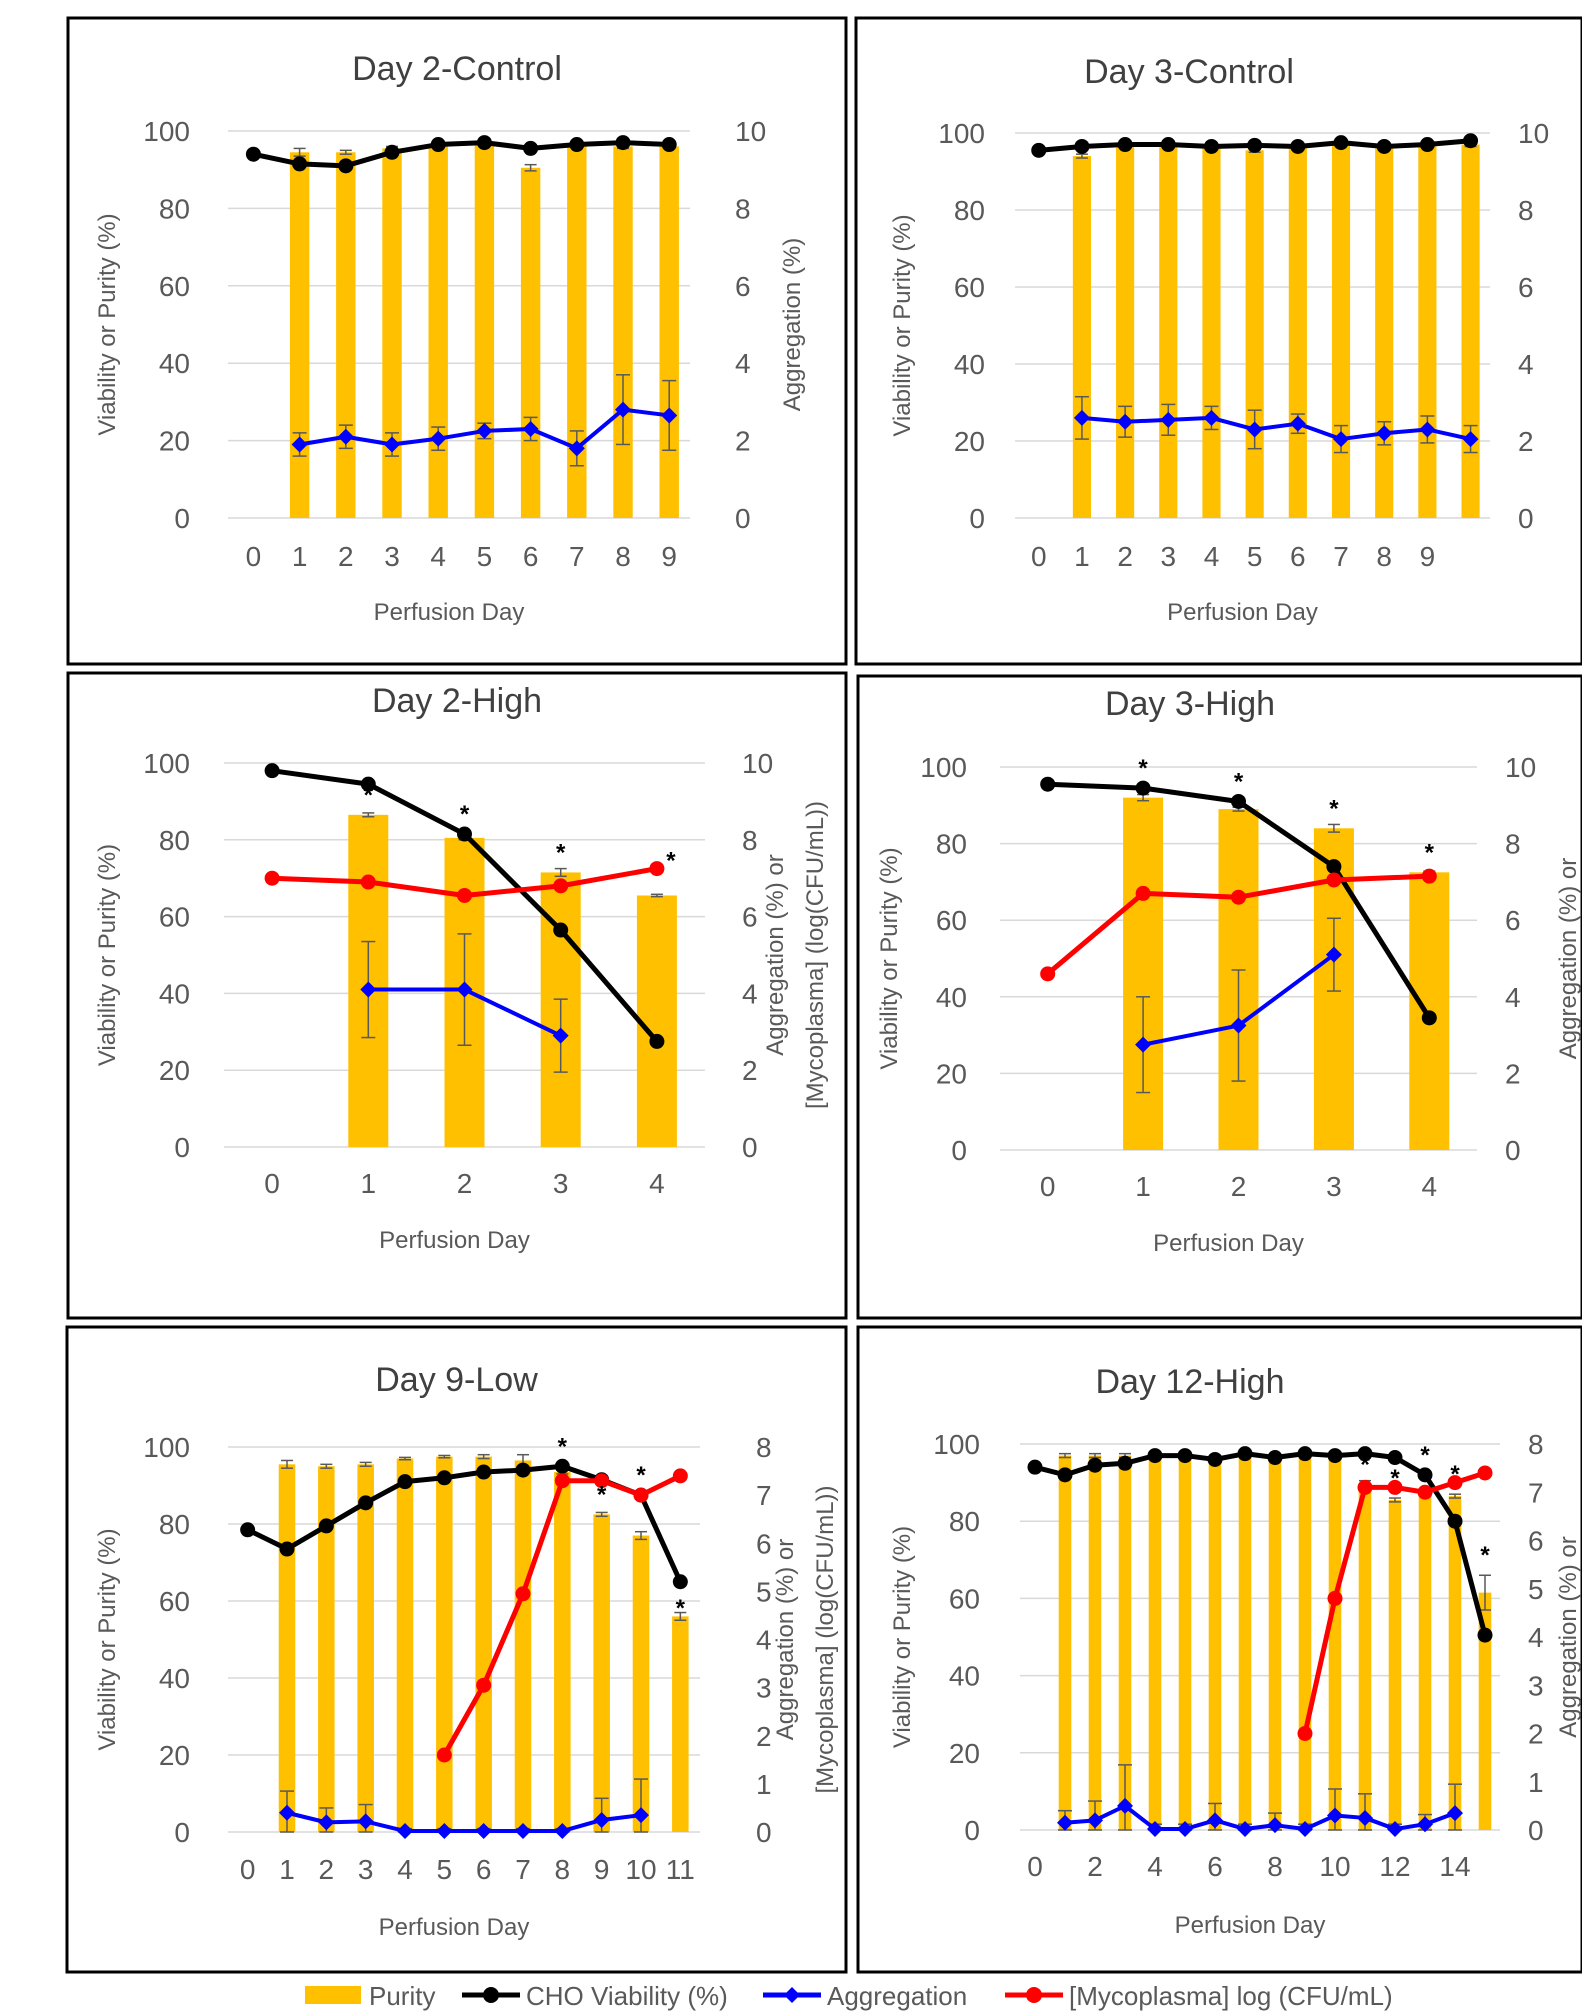 The width and height of the screenshot is (1582, 2013). What do you see at coordinates (792, 1995) in the screenshot?
I see `legend-diamond-icon` at bounding box center [792, 1995].